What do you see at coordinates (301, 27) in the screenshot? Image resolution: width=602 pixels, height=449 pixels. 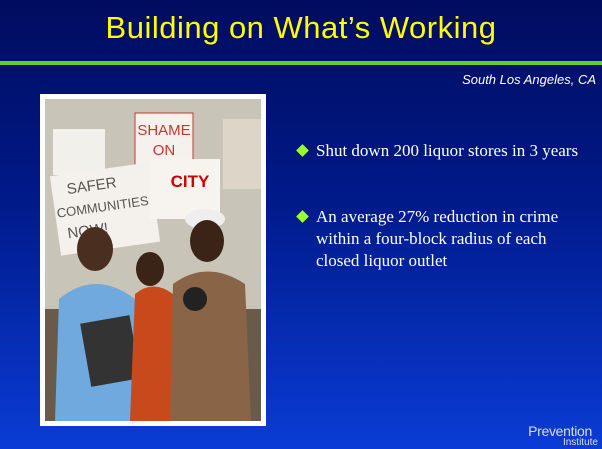 I see `title: Building on What’s Working` at bounding box center [301, 27].